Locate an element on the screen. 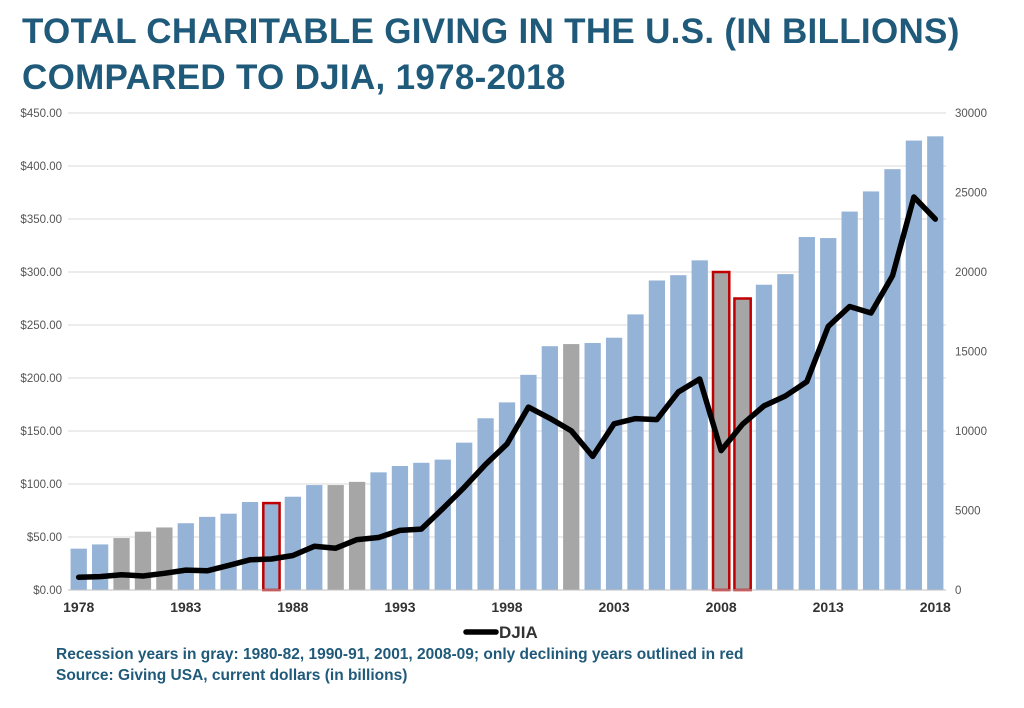 The image size is (1024, 708). giving-bar-1987 is located at coordinates (271, 546).